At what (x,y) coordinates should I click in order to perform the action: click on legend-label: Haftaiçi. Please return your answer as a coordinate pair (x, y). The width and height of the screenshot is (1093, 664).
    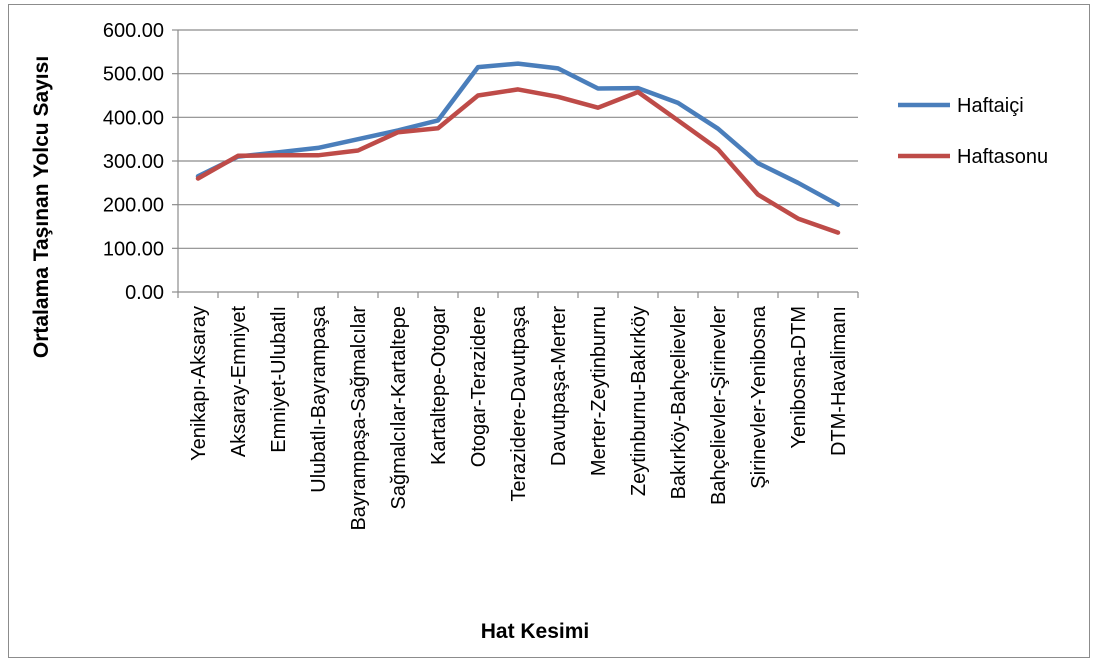
    Looking at the image, I should click on (990, 106).